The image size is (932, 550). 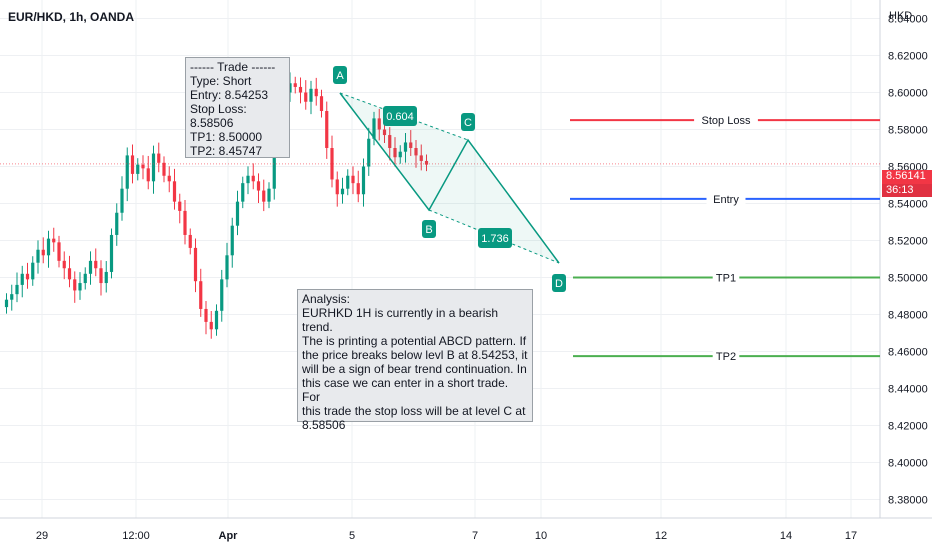 What do you see at coordinates (42, 536) in the screenshot?
I see `x-tick-label: 29` at bounding box center [42, 536].